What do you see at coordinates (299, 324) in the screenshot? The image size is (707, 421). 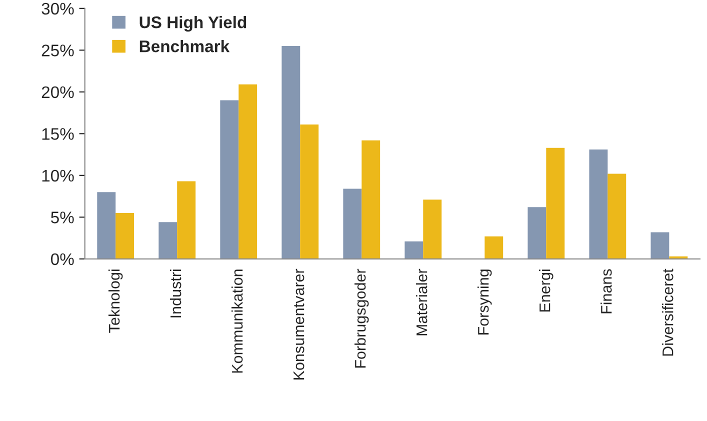 I see `x-tick-label: Konsumentvarer` at bounding box center [299, 324].